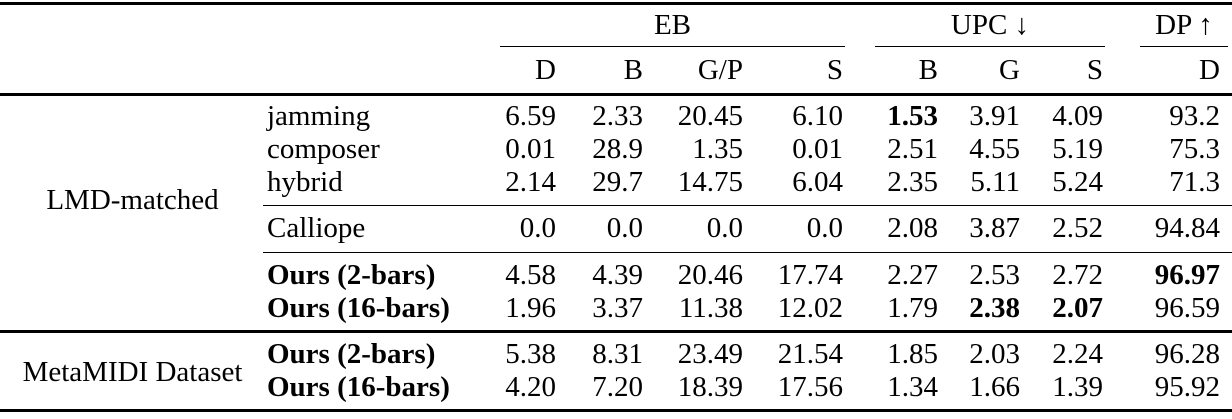 Image resolution: width=1232 pixels, height=419 pixels. What do you see at coordinates (530, 115) in the screenshot?
I see `cell-eb-d: 6.59` at bounding box center [530, 115].